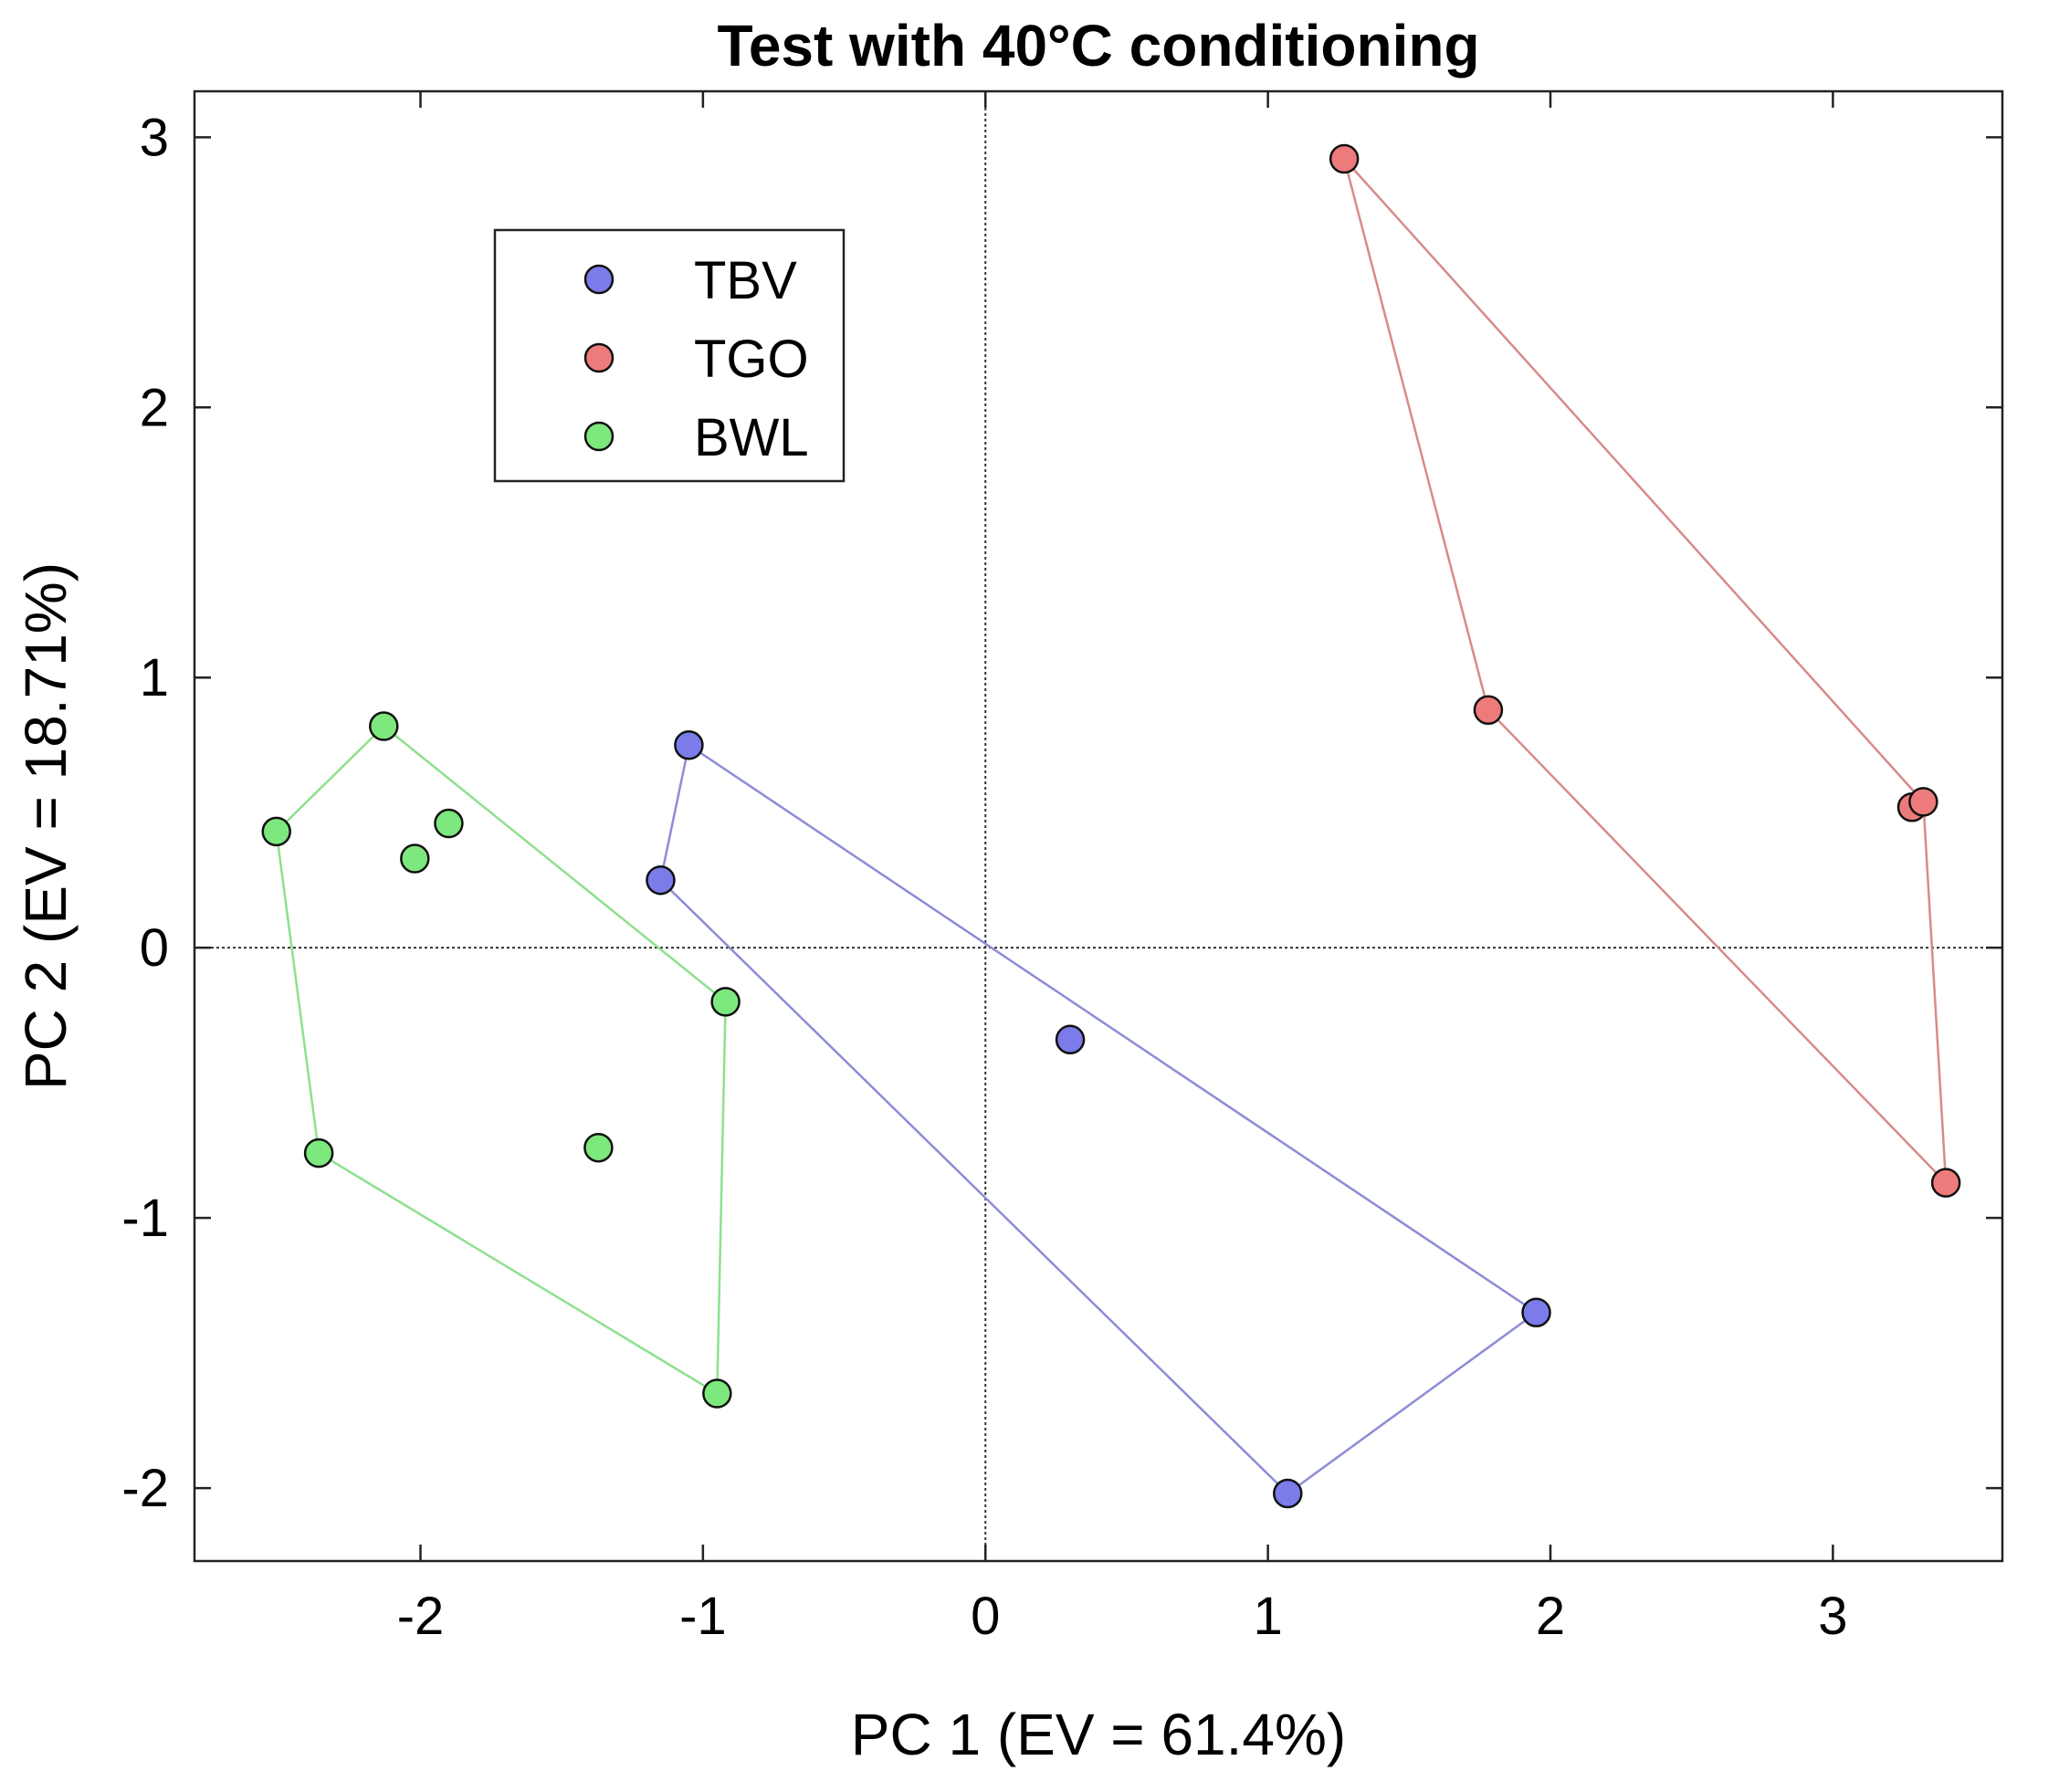 This screenshot has width=2059, height=1792. What do you see at coordinates (599, 280) in the screenshot?
I see `legend-marker-tbv` at bounding box center [599, 280].